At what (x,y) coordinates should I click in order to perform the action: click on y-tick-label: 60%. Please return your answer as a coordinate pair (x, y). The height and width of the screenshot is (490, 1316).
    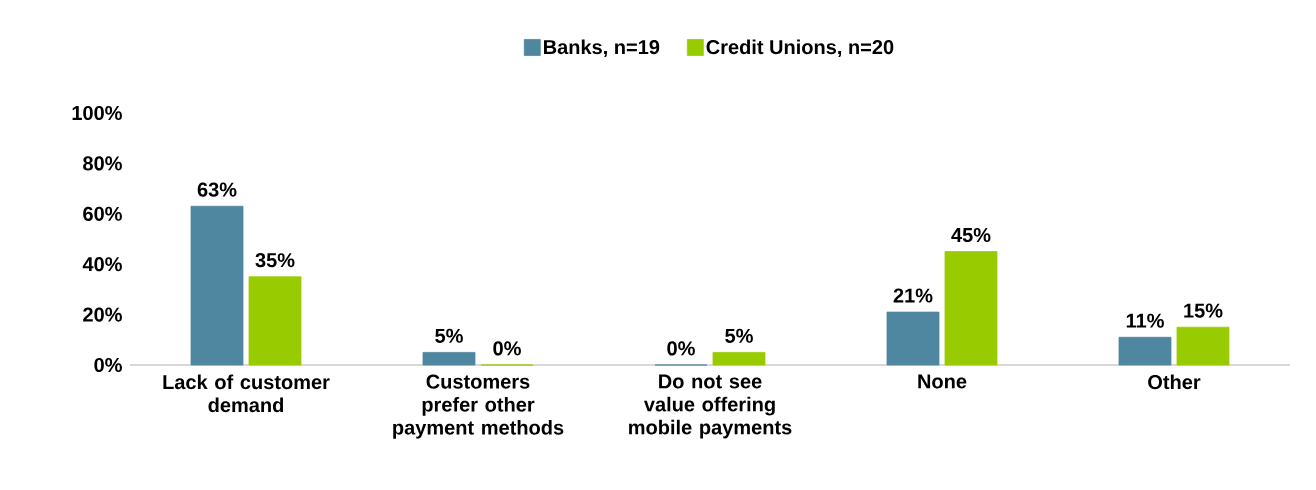
    Looking at the image, I should click on (102, 213).